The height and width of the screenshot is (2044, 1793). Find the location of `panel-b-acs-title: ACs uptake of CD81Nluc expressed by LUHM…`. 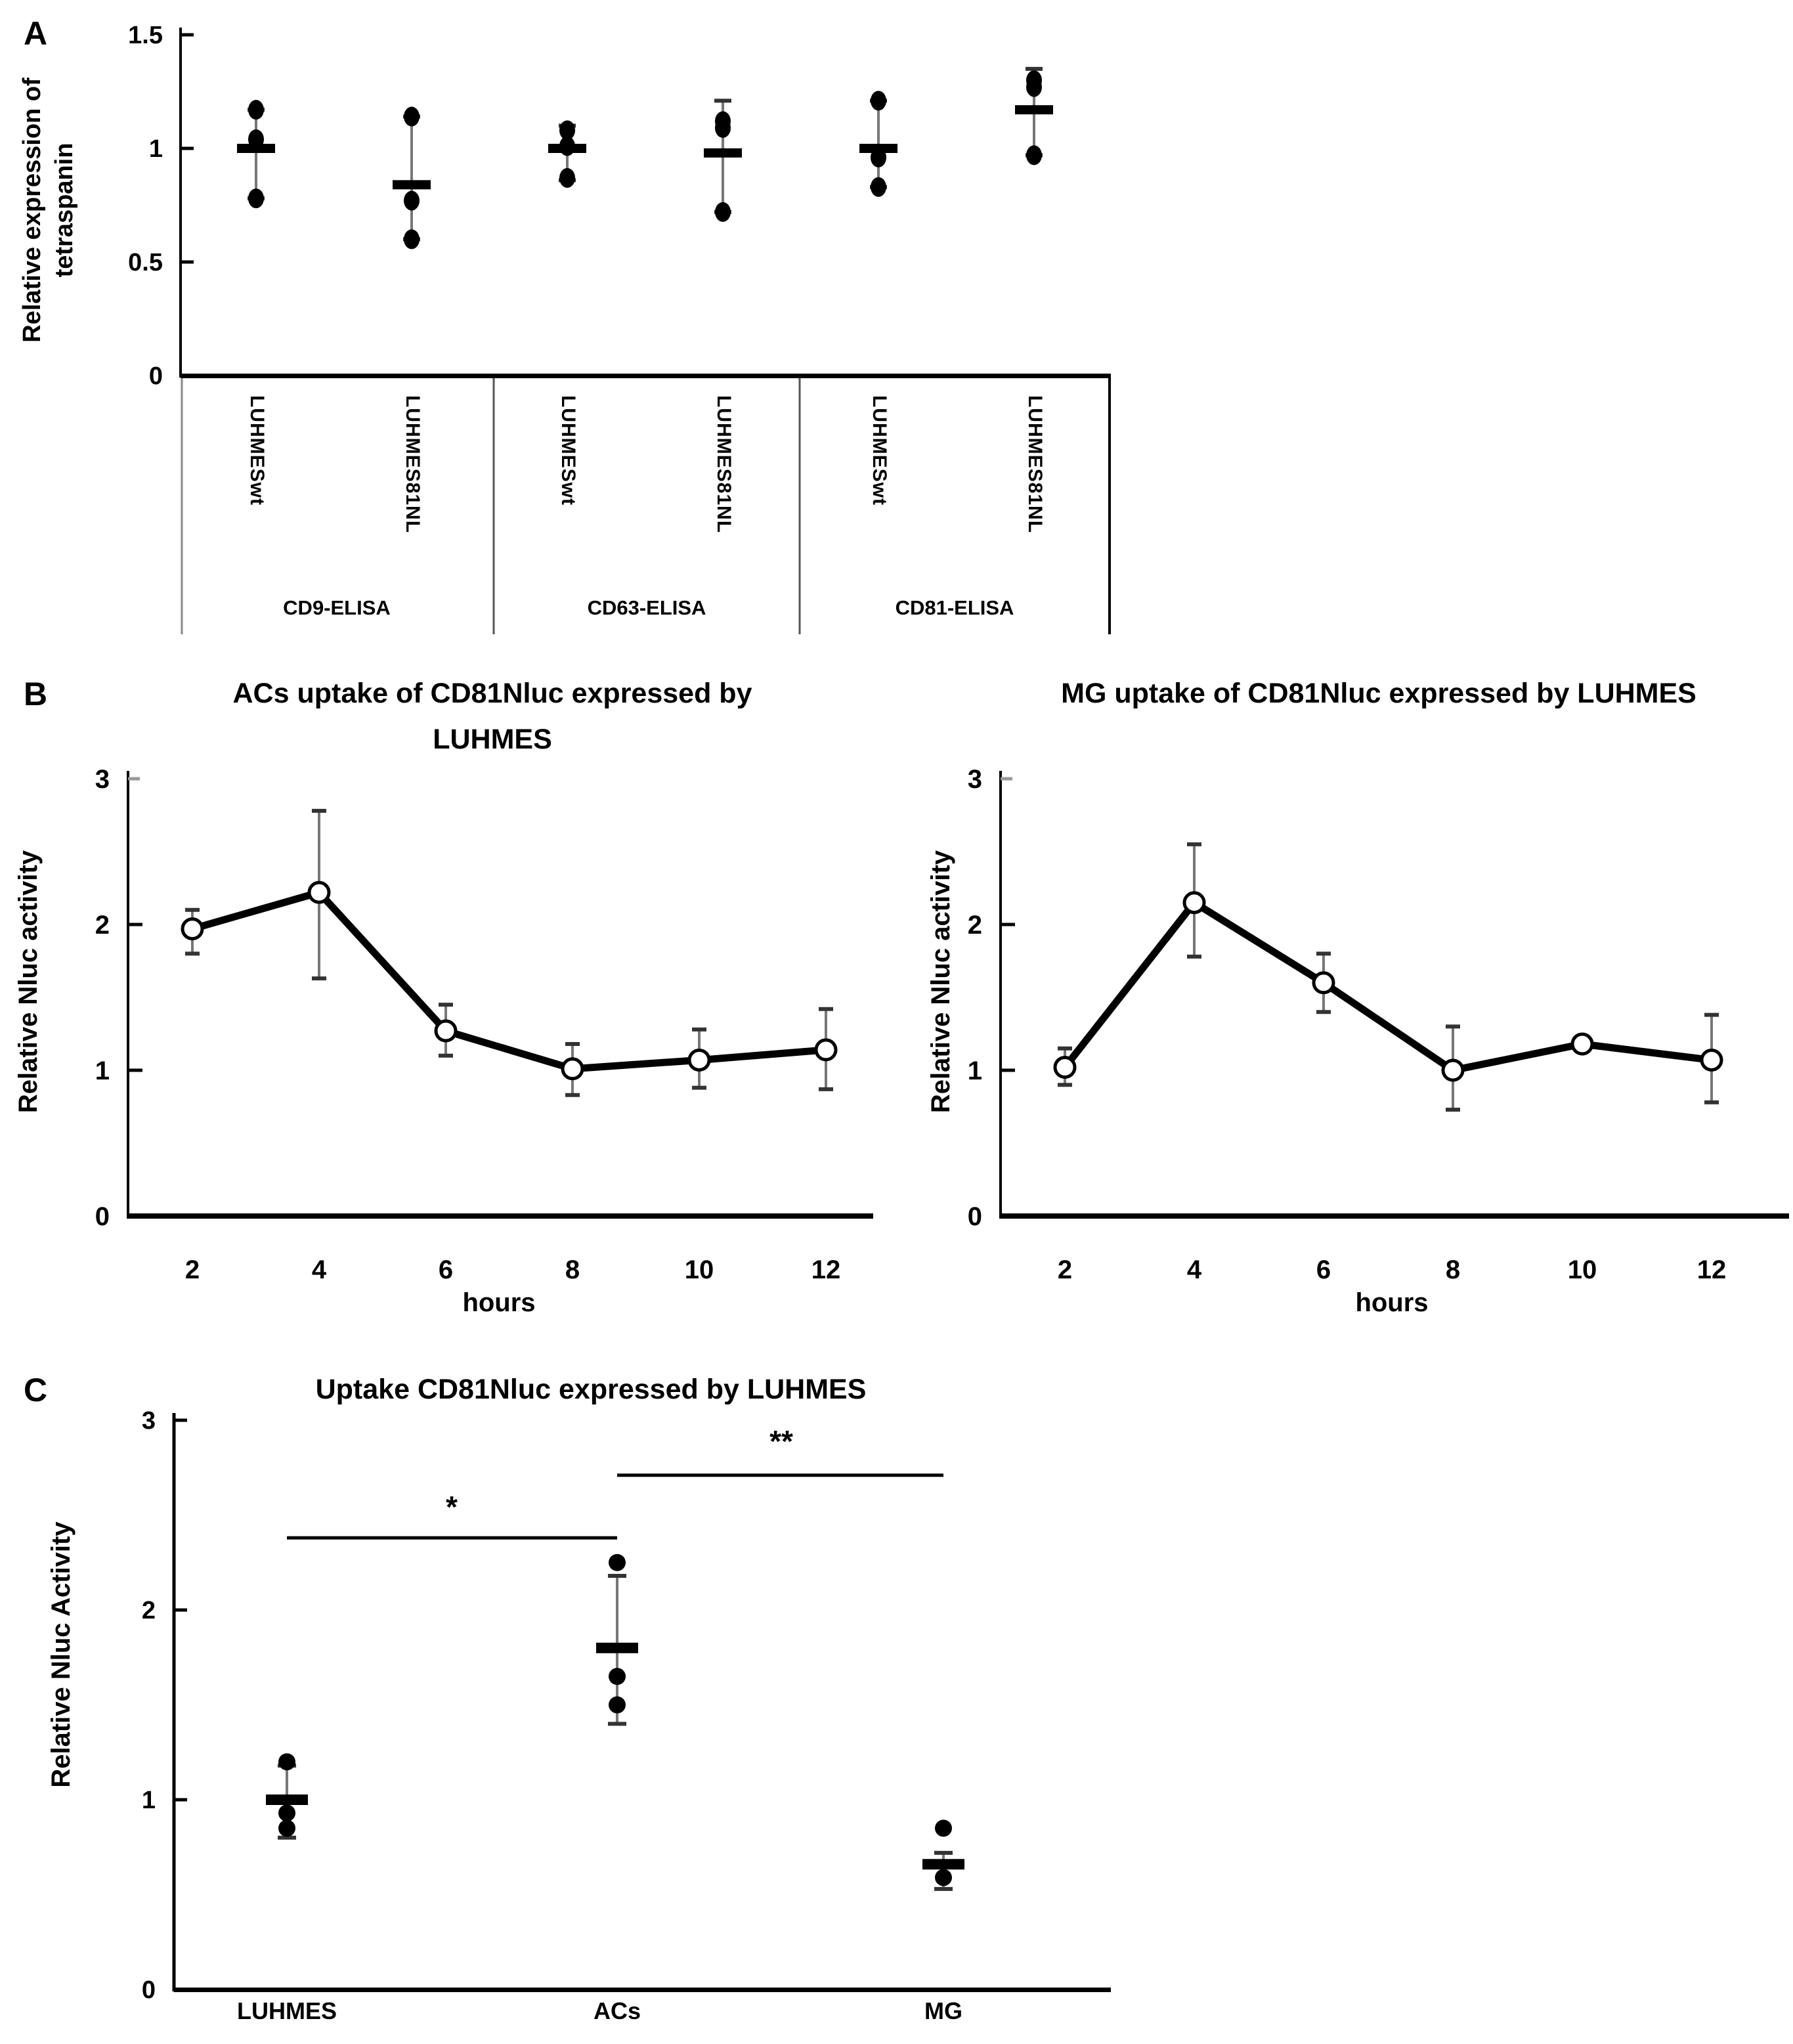

panel-b-acs-title: ACs uptake of CD81Nluc expressed by LUHM… is located at coordinates (492, 716).